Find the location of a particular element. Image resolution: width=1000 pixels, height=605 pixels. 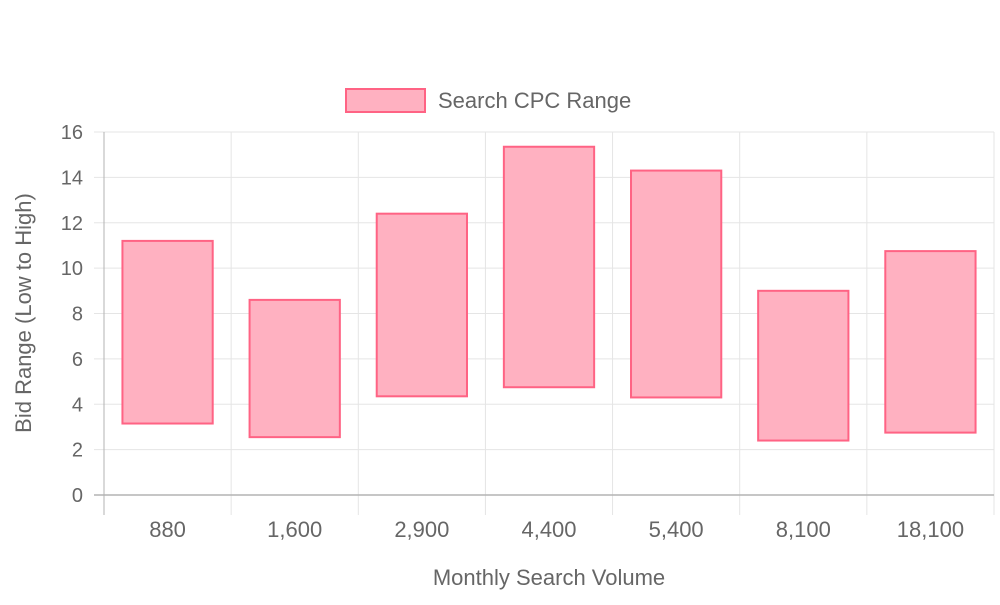

x-tick-label: 4,400 is located at coordinates (548, 529).